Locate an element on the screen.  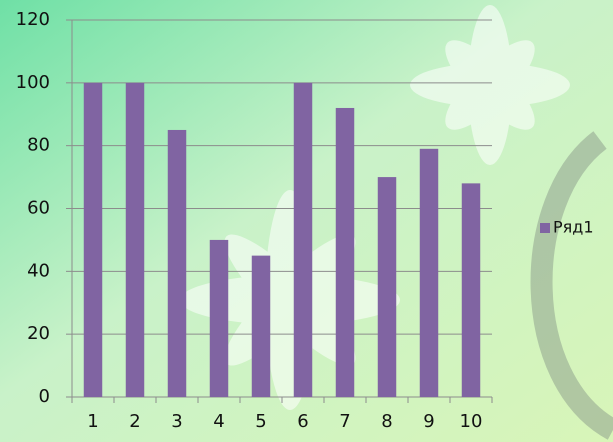
decoration-swirl is located at coordinates (571, 285).